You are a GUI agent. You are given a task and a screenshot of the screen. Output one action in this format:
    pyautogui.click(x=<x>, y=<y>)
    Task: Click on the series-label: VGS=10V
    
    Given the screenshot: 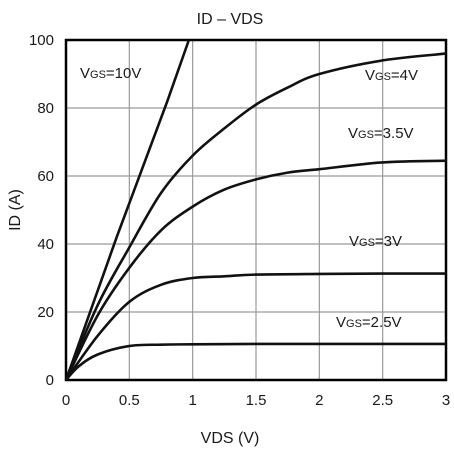 What is the action you would take?
    pyautogui.click(x=110, y=73)
    